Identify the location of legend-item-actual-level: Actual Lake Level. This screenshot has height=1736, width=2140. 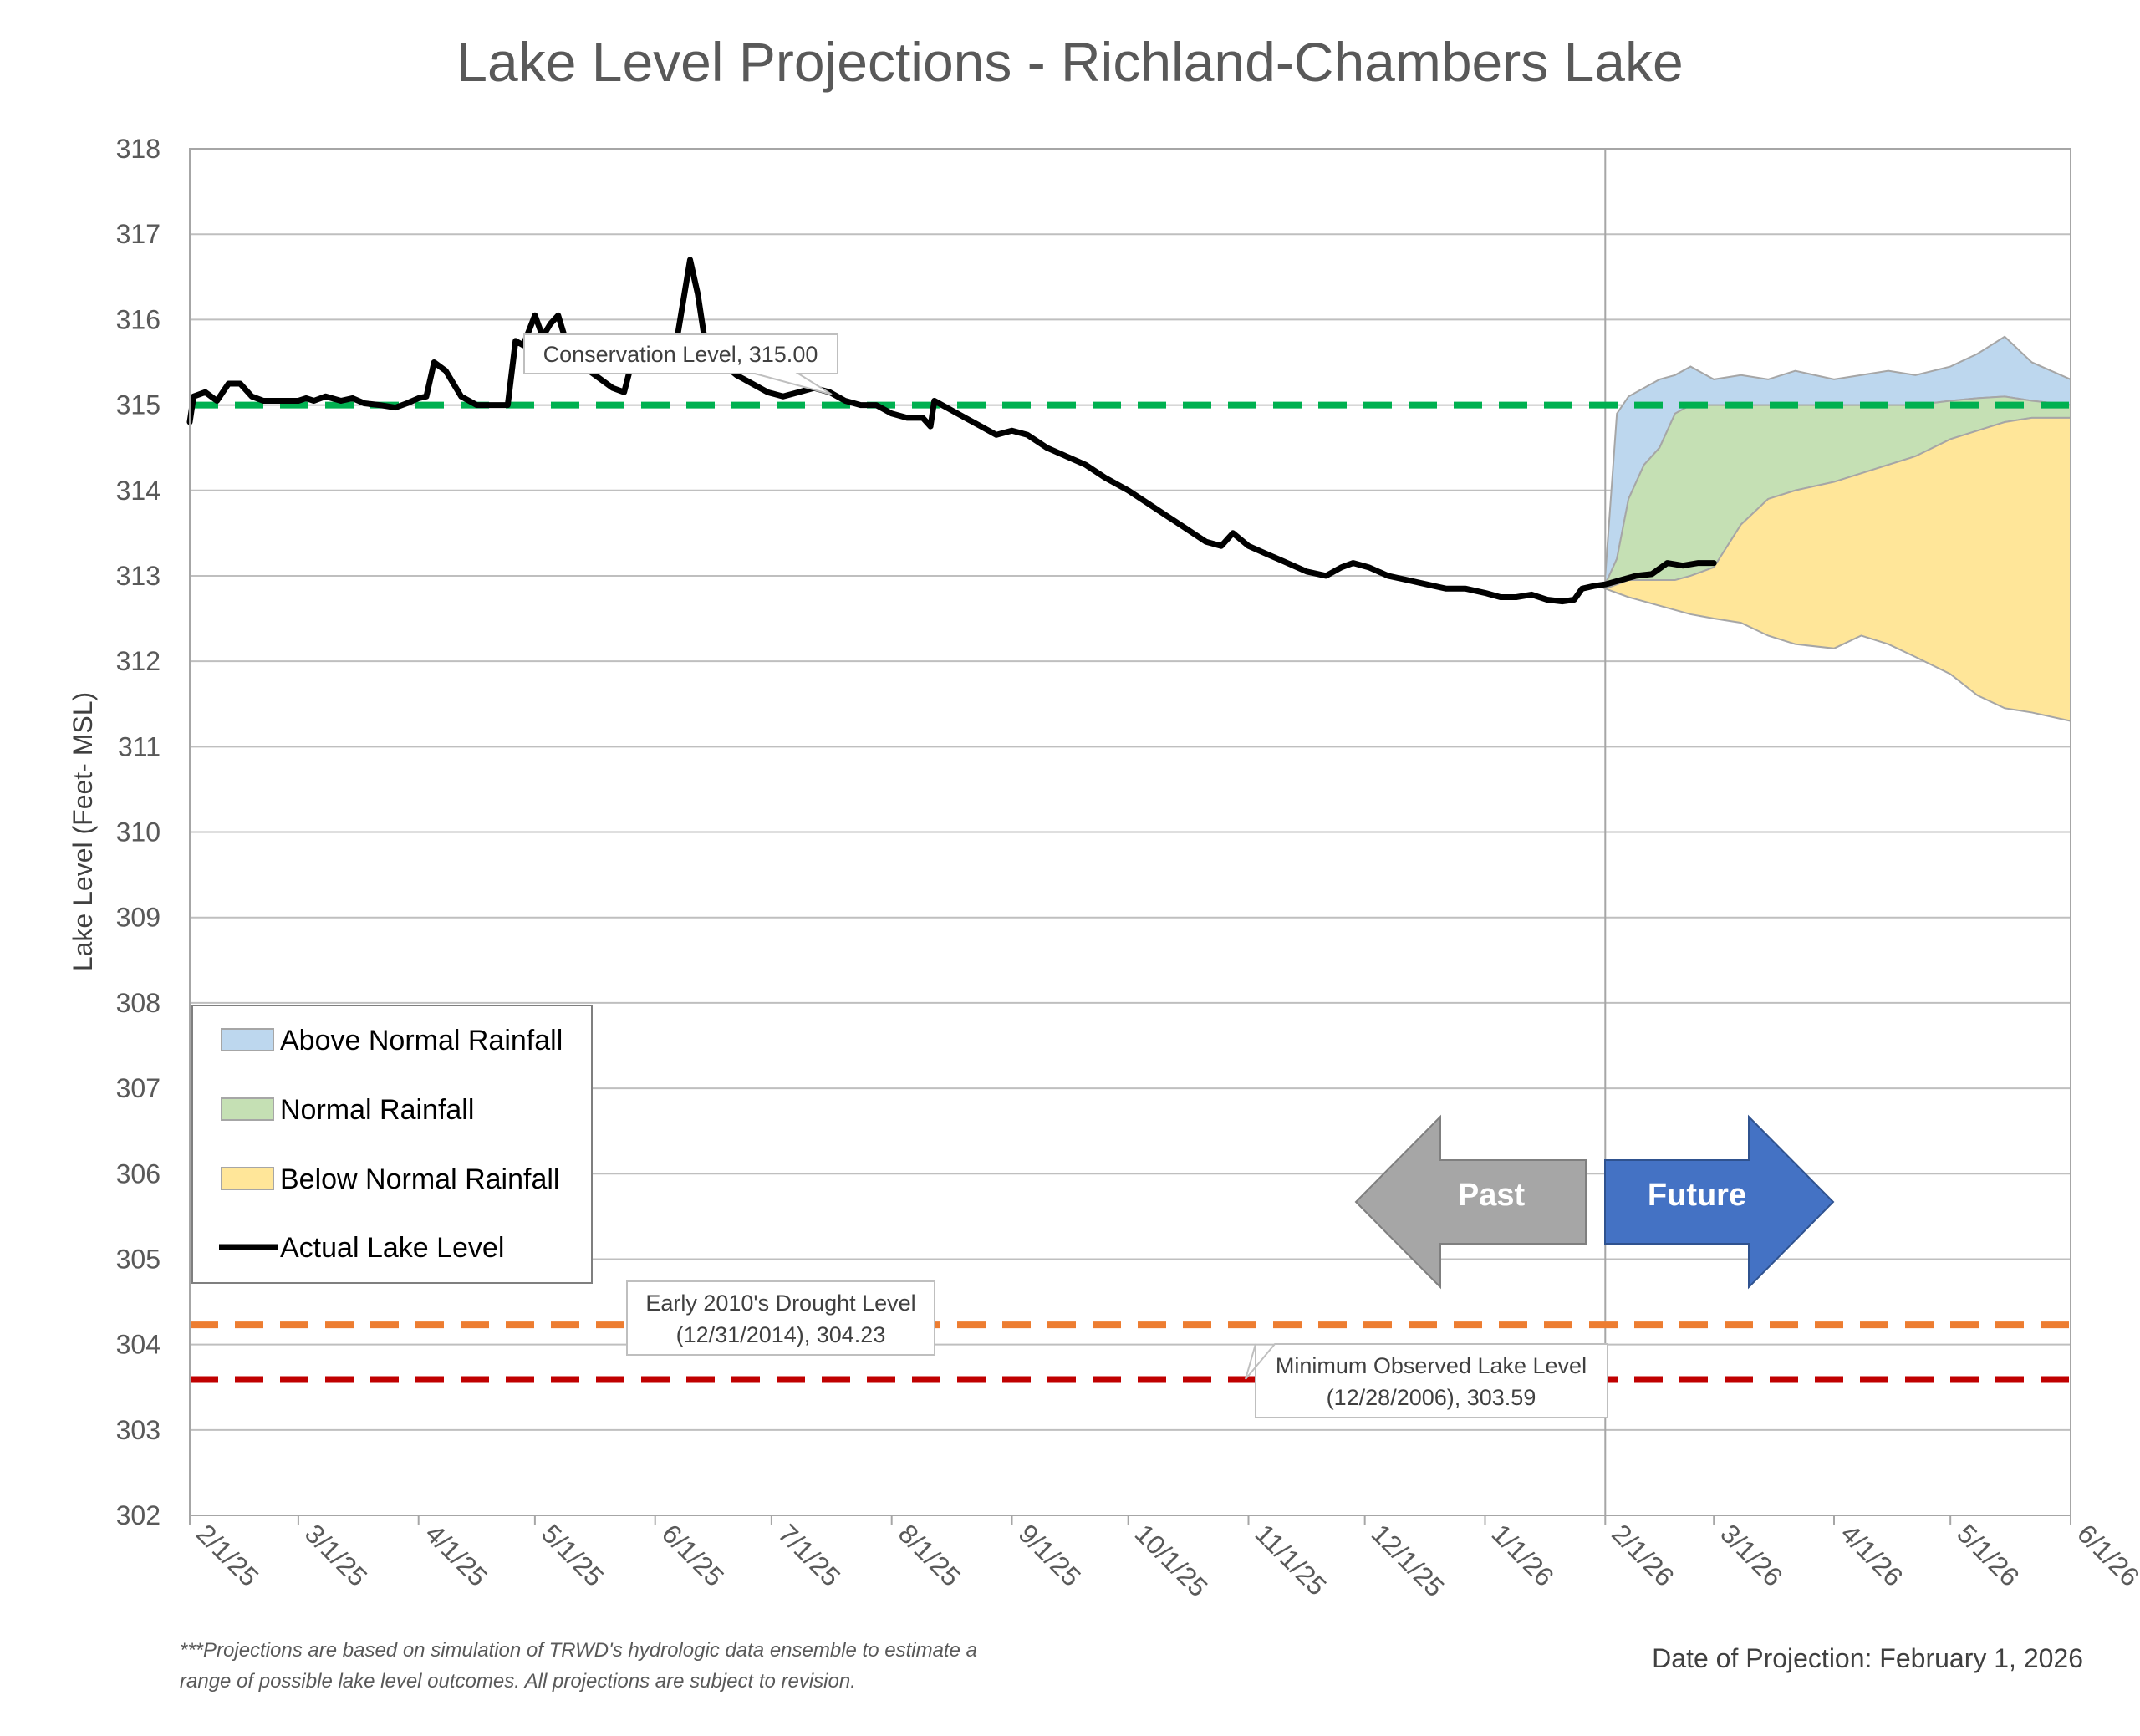
(361, 1248).